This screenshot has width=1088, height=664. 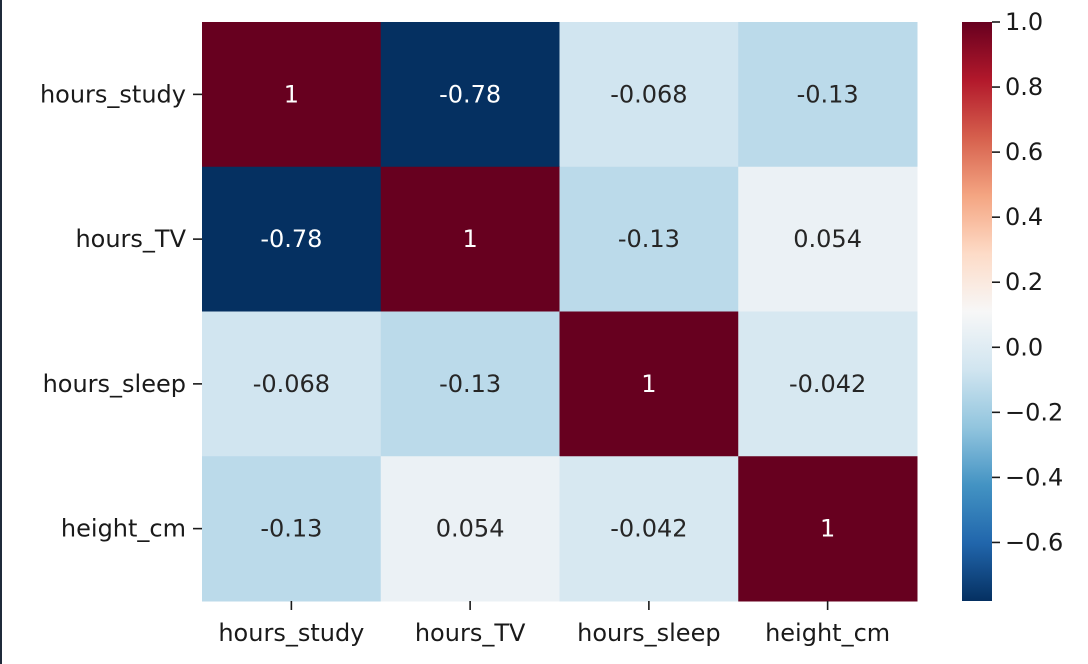 I want to click on x-tick-label: hours_study, so click(x=291, y=633).